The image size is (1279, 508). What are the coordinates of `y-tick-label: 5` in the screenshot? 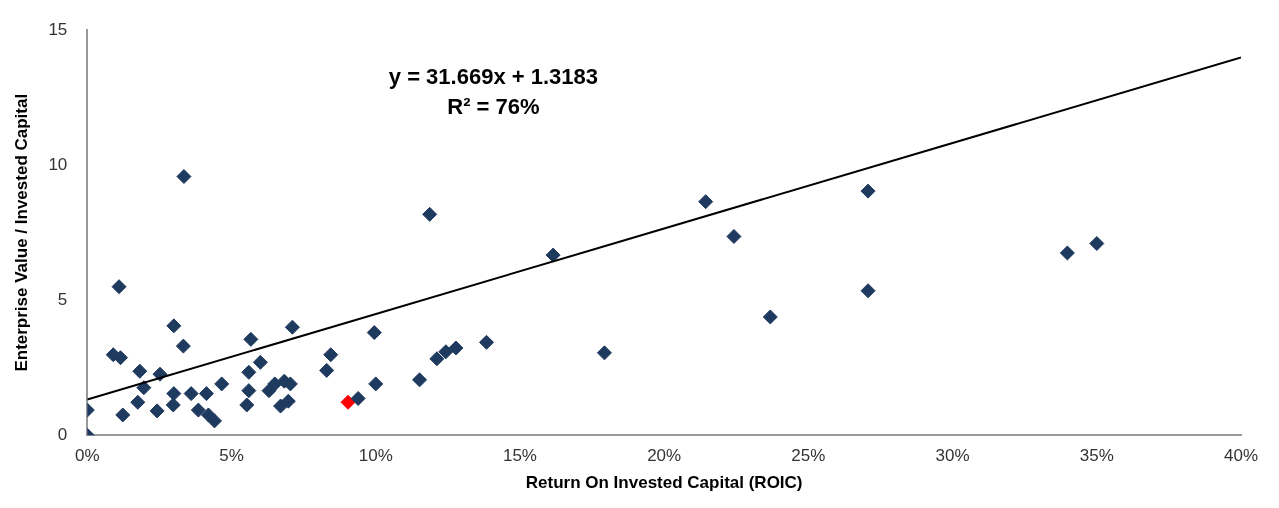 It's located at (62, 299).